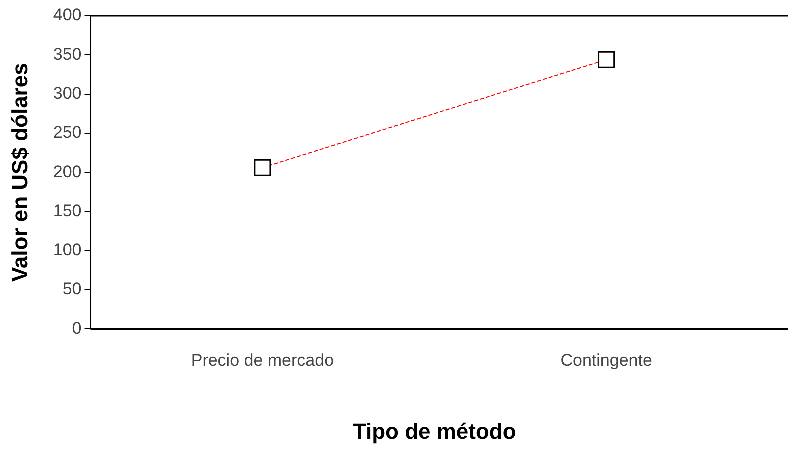 This screenshot has width=791, height=458. What do you see at coordinates (72, 289) in the screenshot?
I see `y-tick-label: 50` at bounding box center [72, 289].